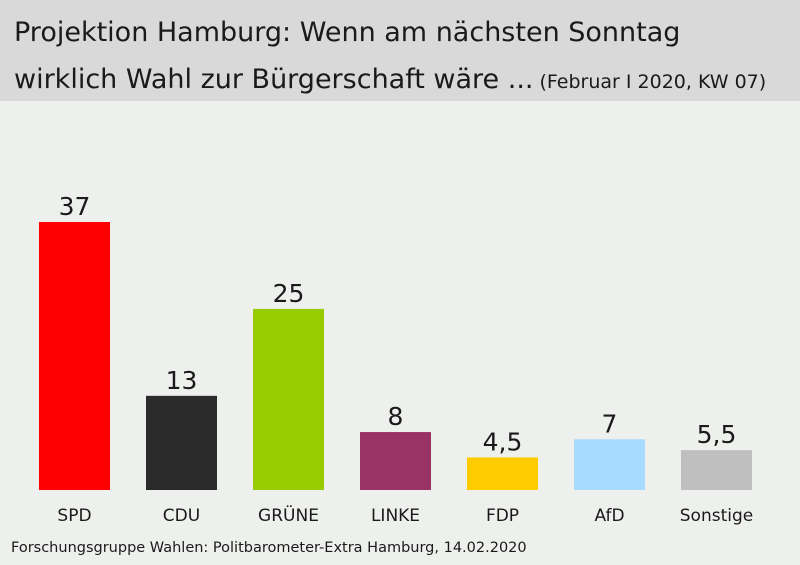 Image resolution: width=800 pixels, height=565 pixels. What do you see at coordinates (609, 516) in the screenshot?
I see `category-label-afd: AfD` at bounding box center [609, 516].